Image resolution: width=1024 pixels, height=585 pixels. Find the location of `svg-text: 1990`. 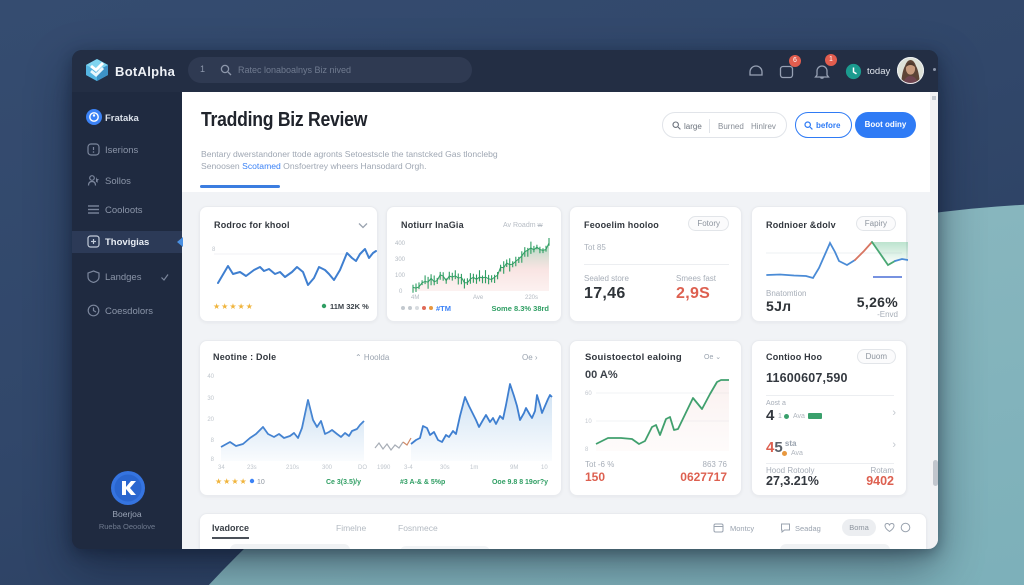

svg-text: 1990 is located at coordinates (384, 468).